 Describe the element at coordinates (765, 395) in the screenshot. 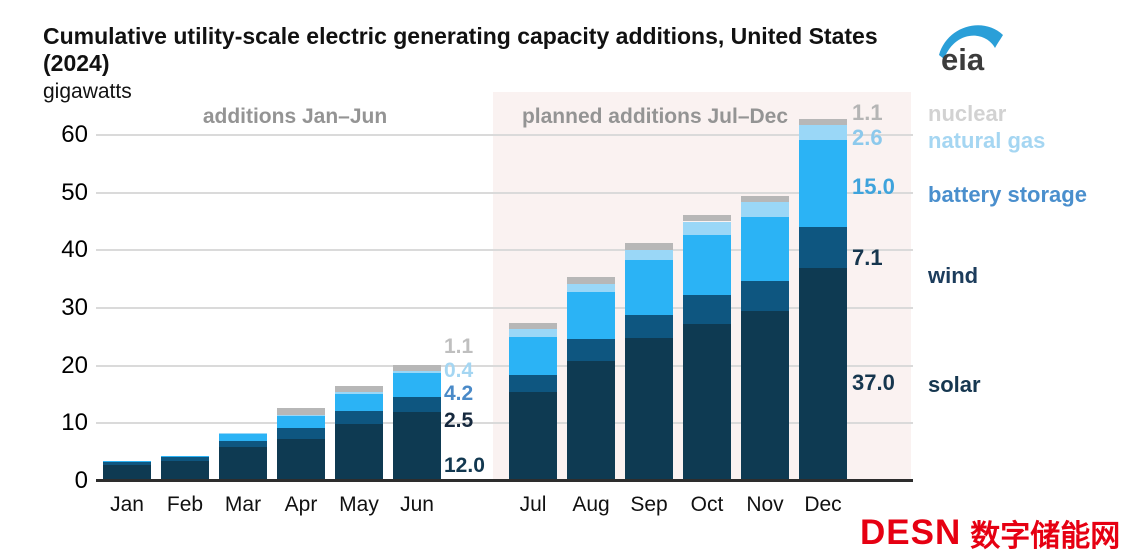

I see `bar-segment-nov-solar` at that location.